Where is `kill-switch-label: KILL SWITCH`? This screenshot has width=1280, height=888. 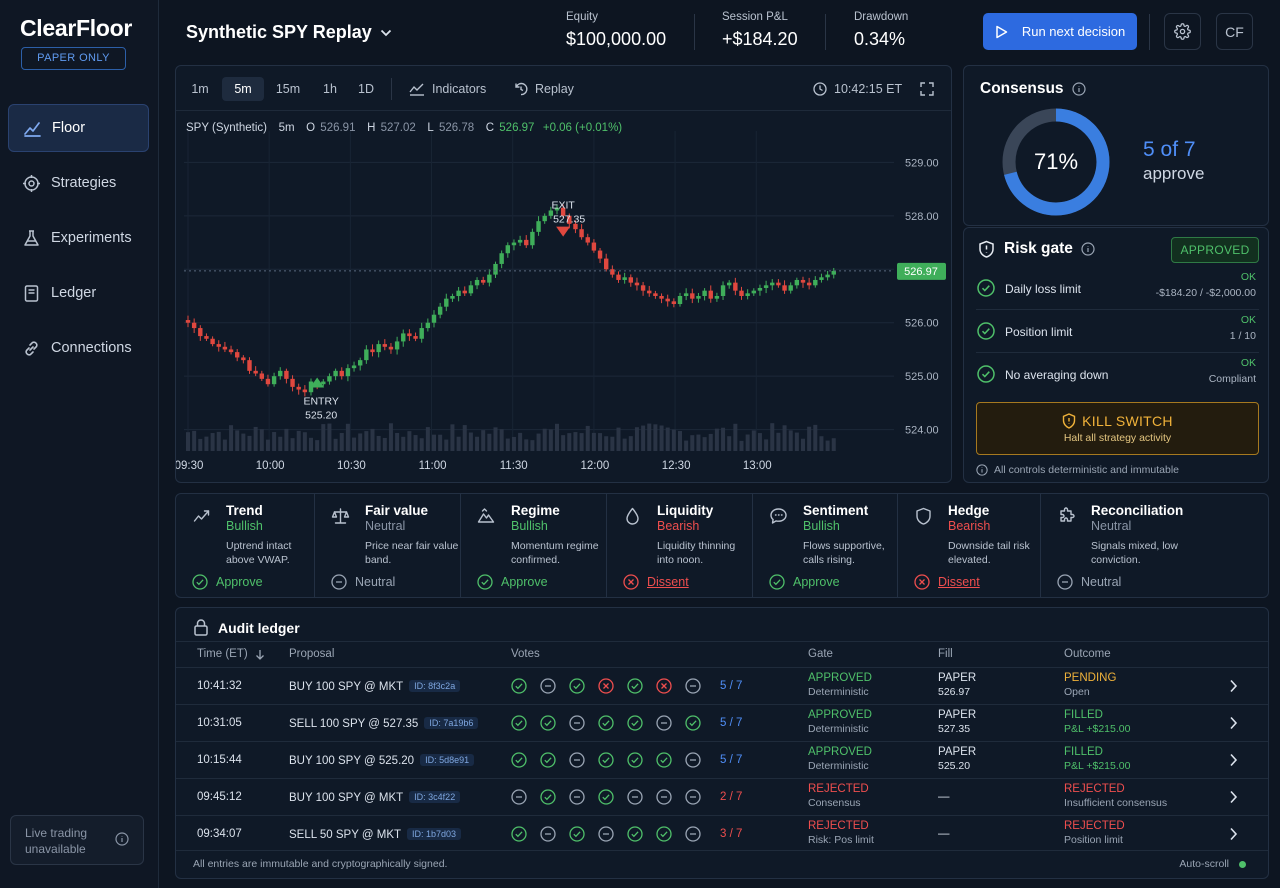
kill-switch-label: KILL SWITCH is located at coordinates (1127, 421).